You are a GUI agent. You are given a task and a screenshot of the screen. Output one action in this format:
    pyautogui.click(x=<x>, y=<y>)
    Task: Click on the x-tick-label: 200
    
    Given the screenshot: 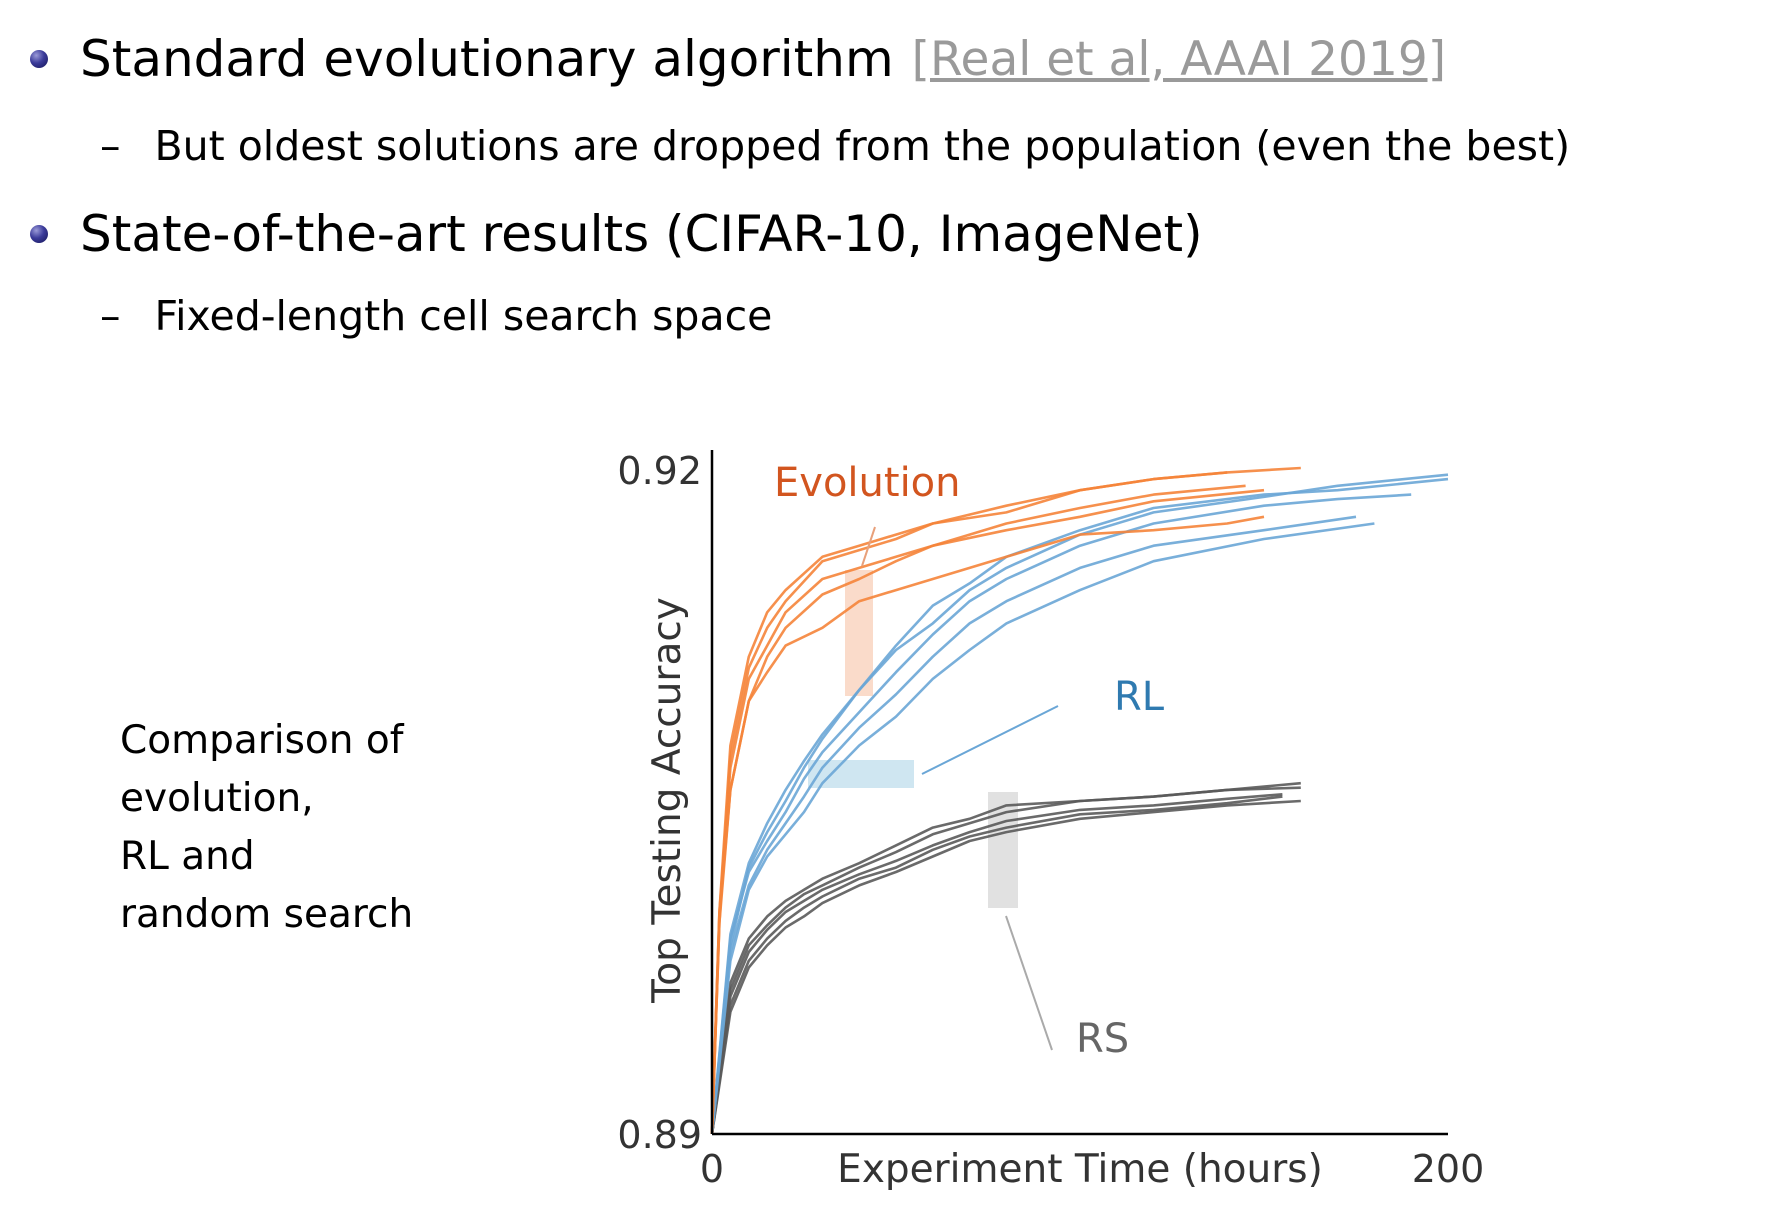 What is the action you would take?
    pyautogui.click(x=1448, y=1169)
    